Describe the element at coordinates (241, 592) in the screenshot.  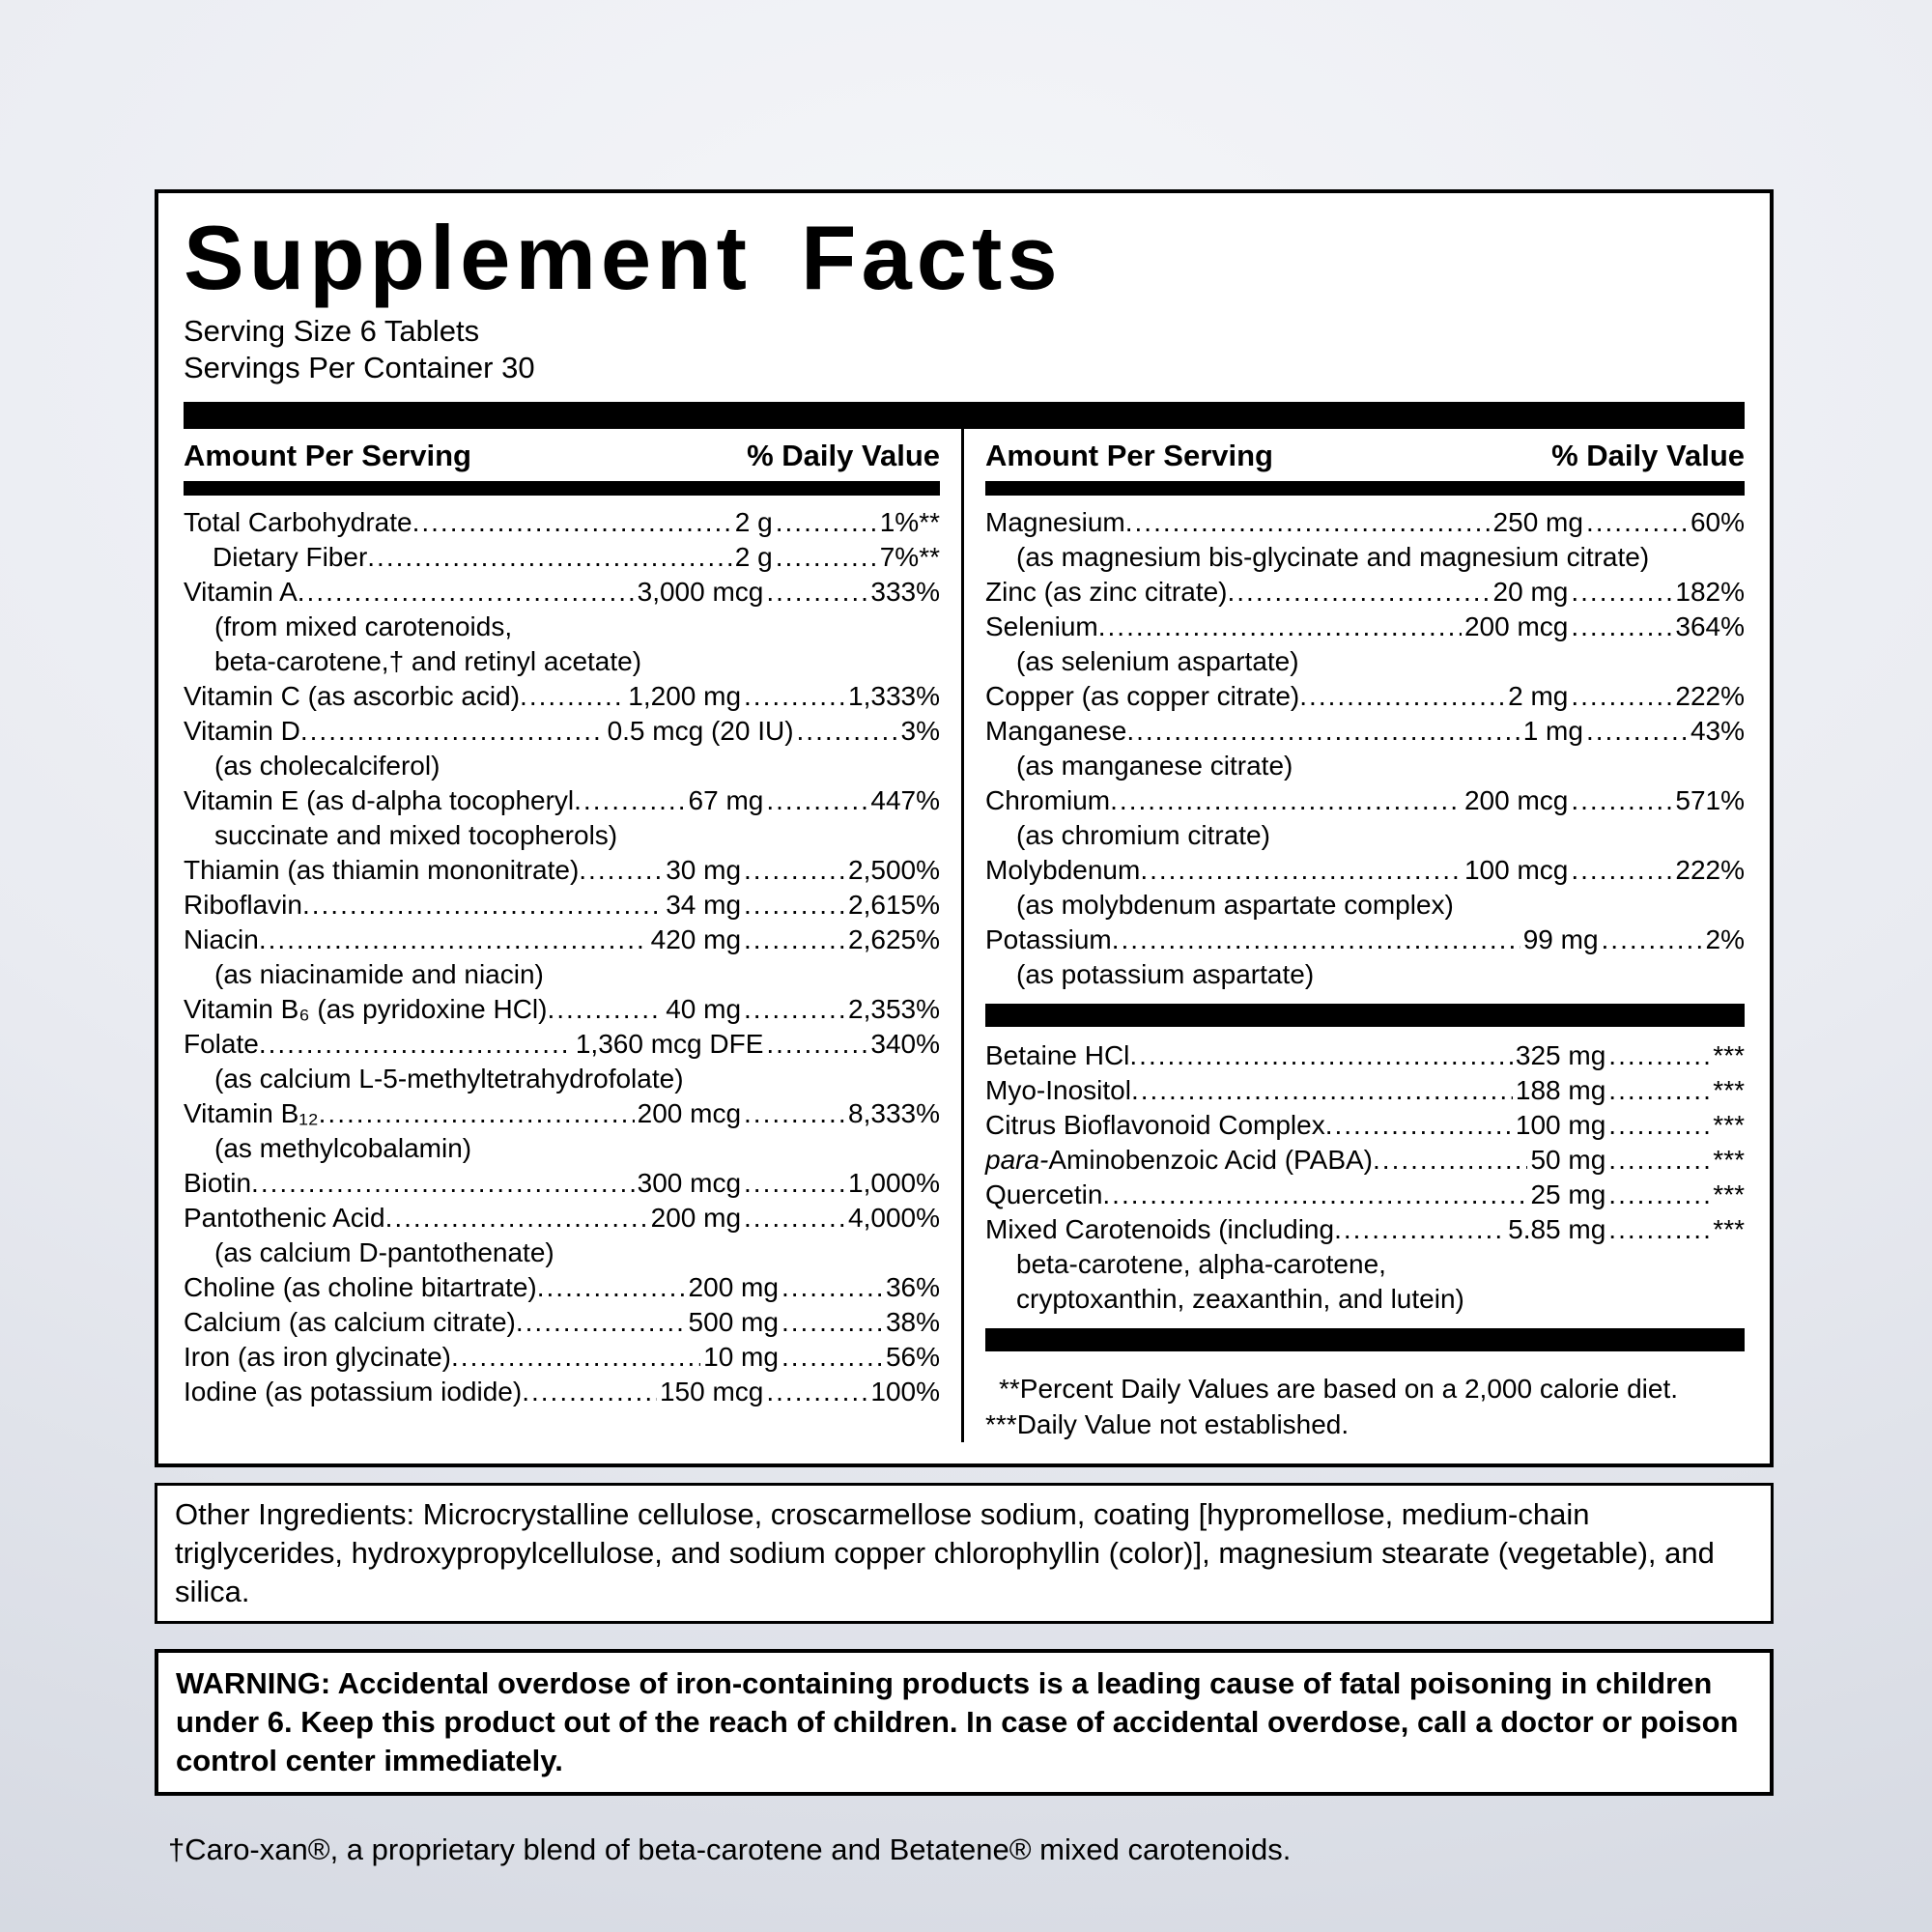
I see `row-name: Vitamin A` at that location.